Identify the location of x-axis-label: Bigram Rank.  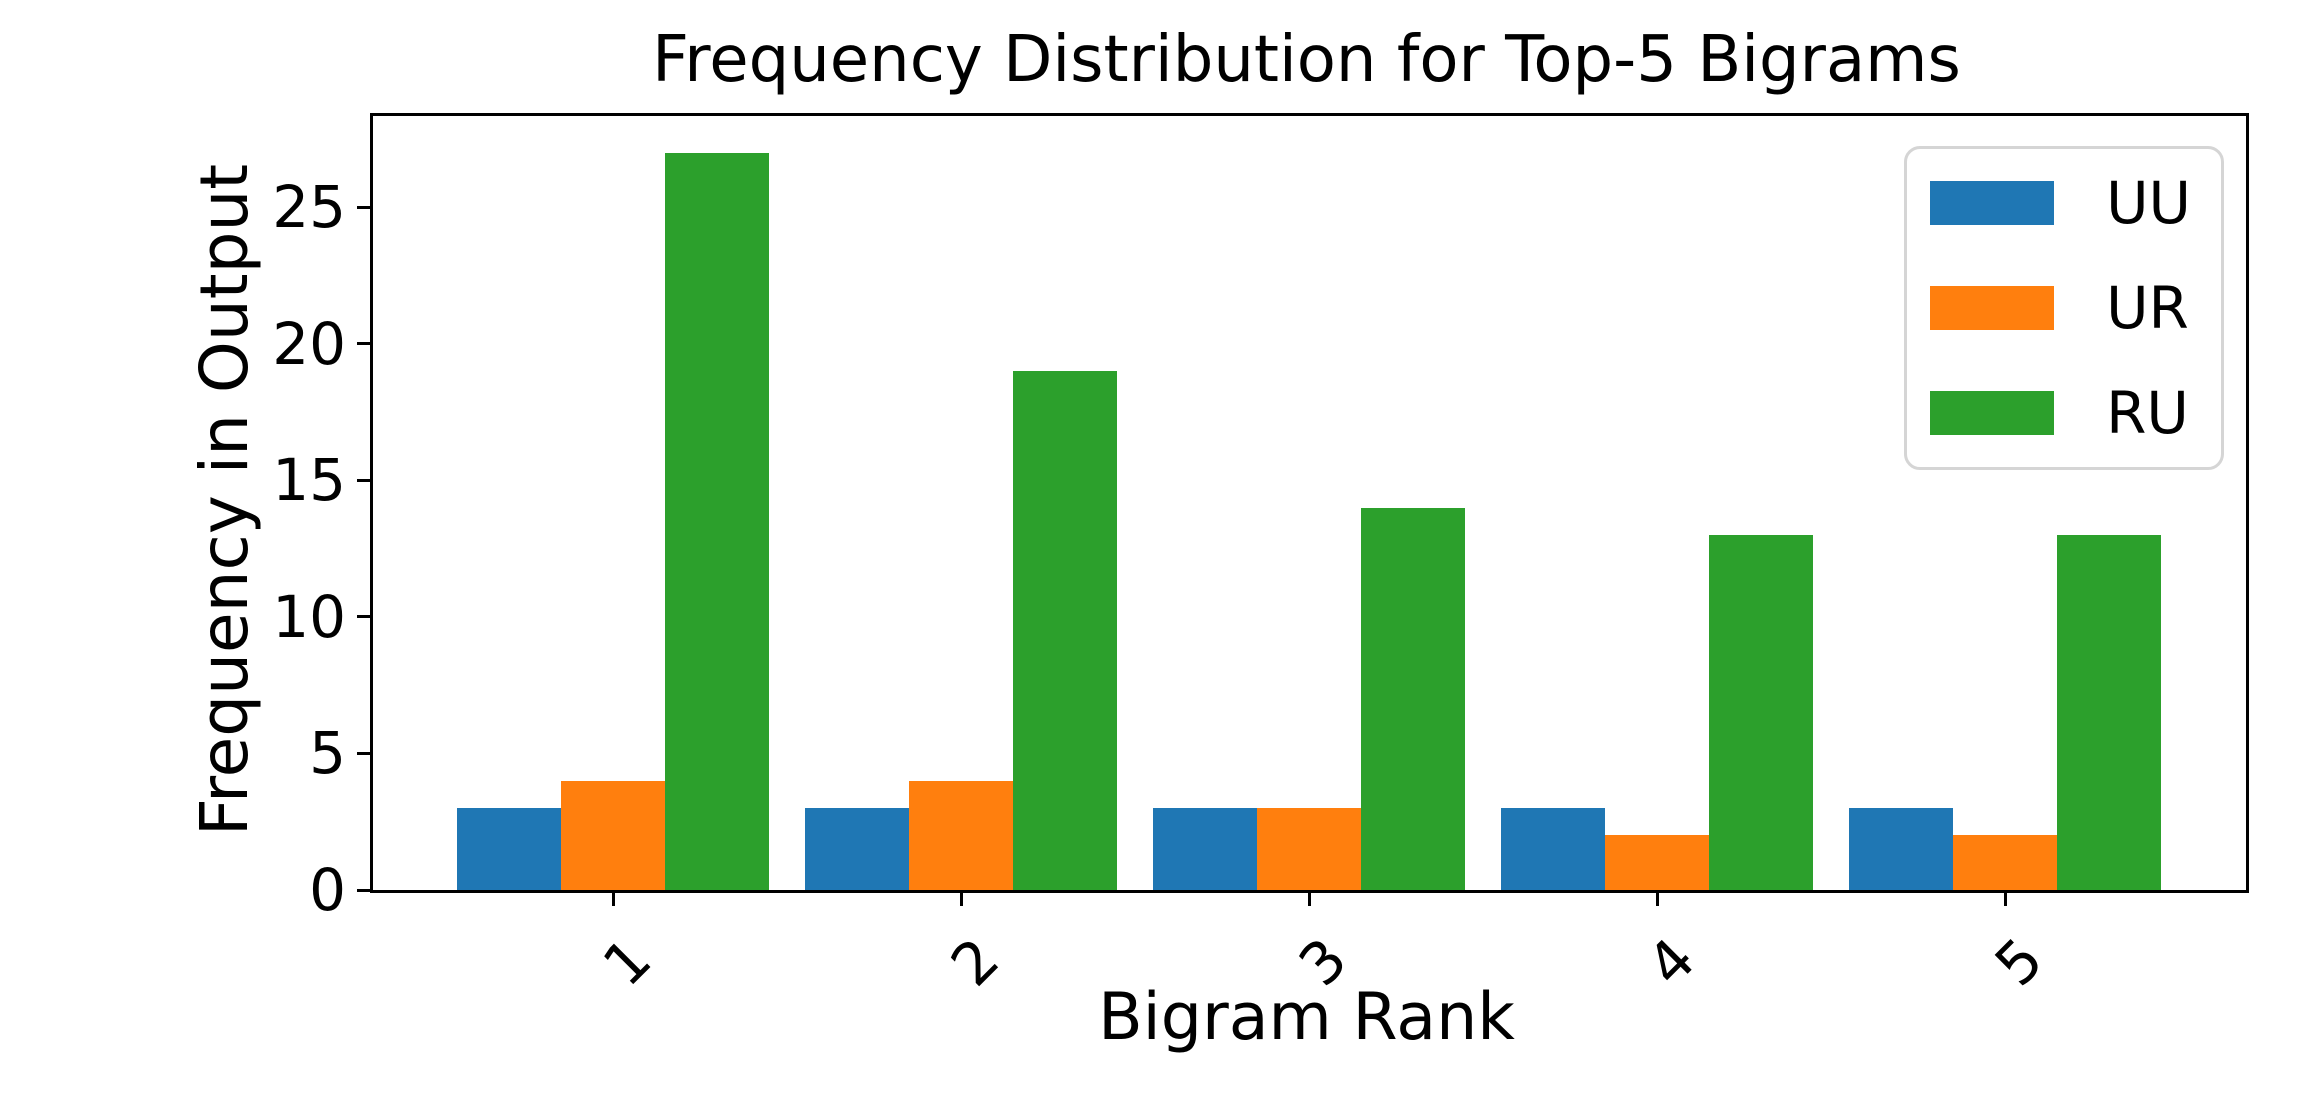
(1306, 1017).